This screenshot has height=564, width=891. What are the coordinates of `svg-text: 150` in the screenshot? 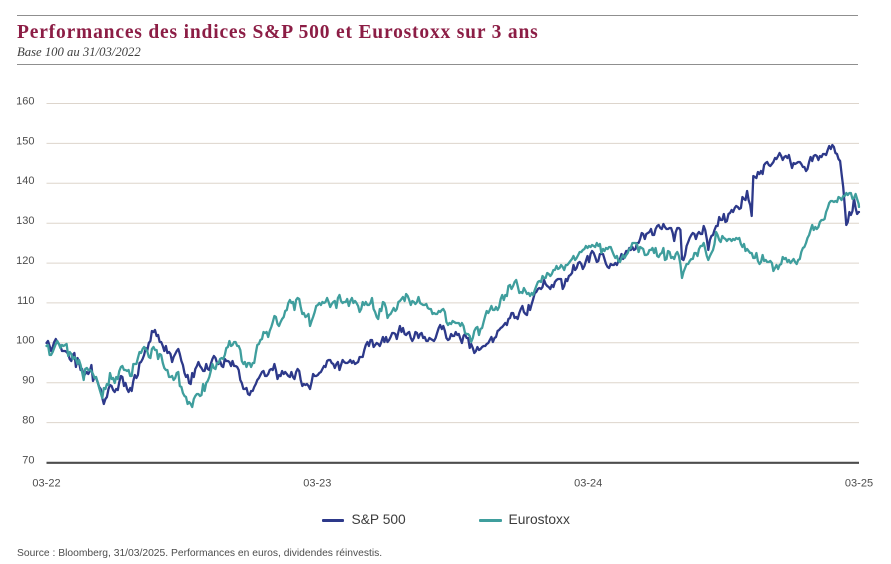 It's located at (25, 141).